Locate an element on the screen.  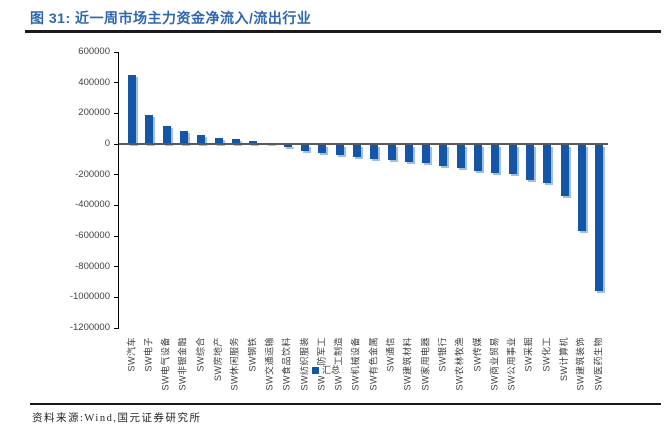
x-axis-label-text: SW医药生物 is located at coordinates (598, 364).